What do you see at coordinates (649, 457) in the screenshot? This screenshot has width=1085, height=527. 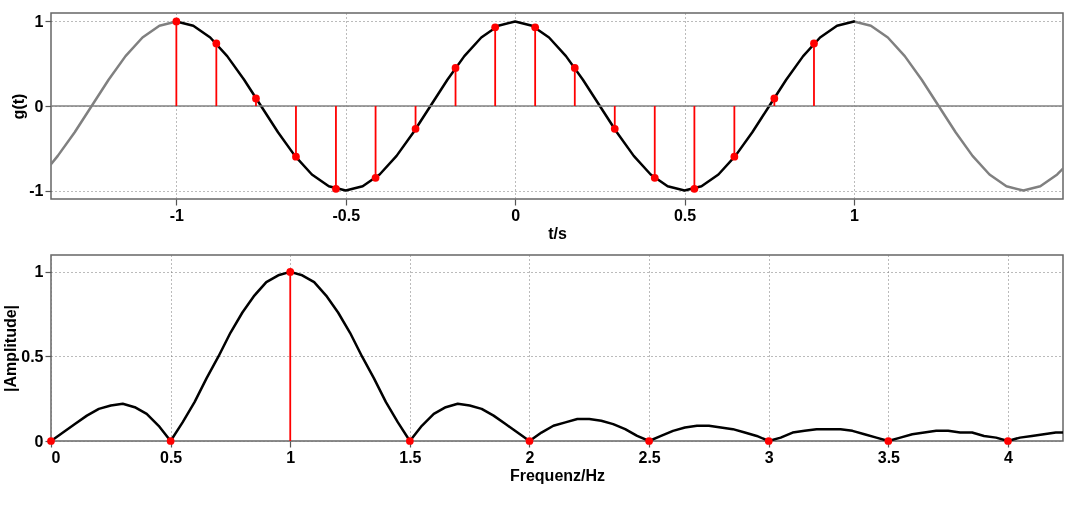 I see `x-tick-label: 2.5` at bounding box center [649, 457].